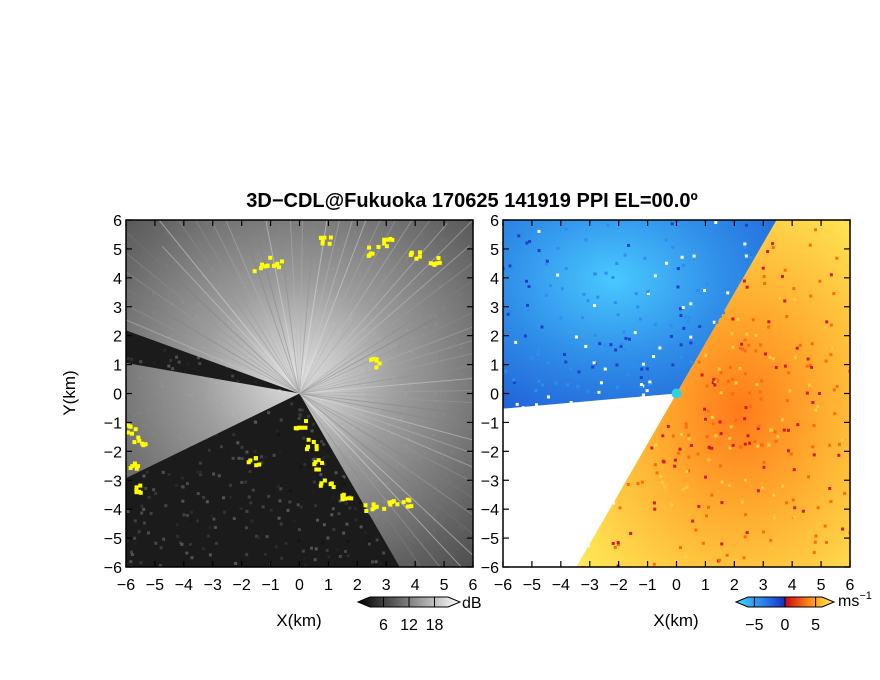 This screenshot has width=880, height=680. Describe the element at coordinates (734, 585) in the screenshot. I see `x-tick-label: 2` at that location.